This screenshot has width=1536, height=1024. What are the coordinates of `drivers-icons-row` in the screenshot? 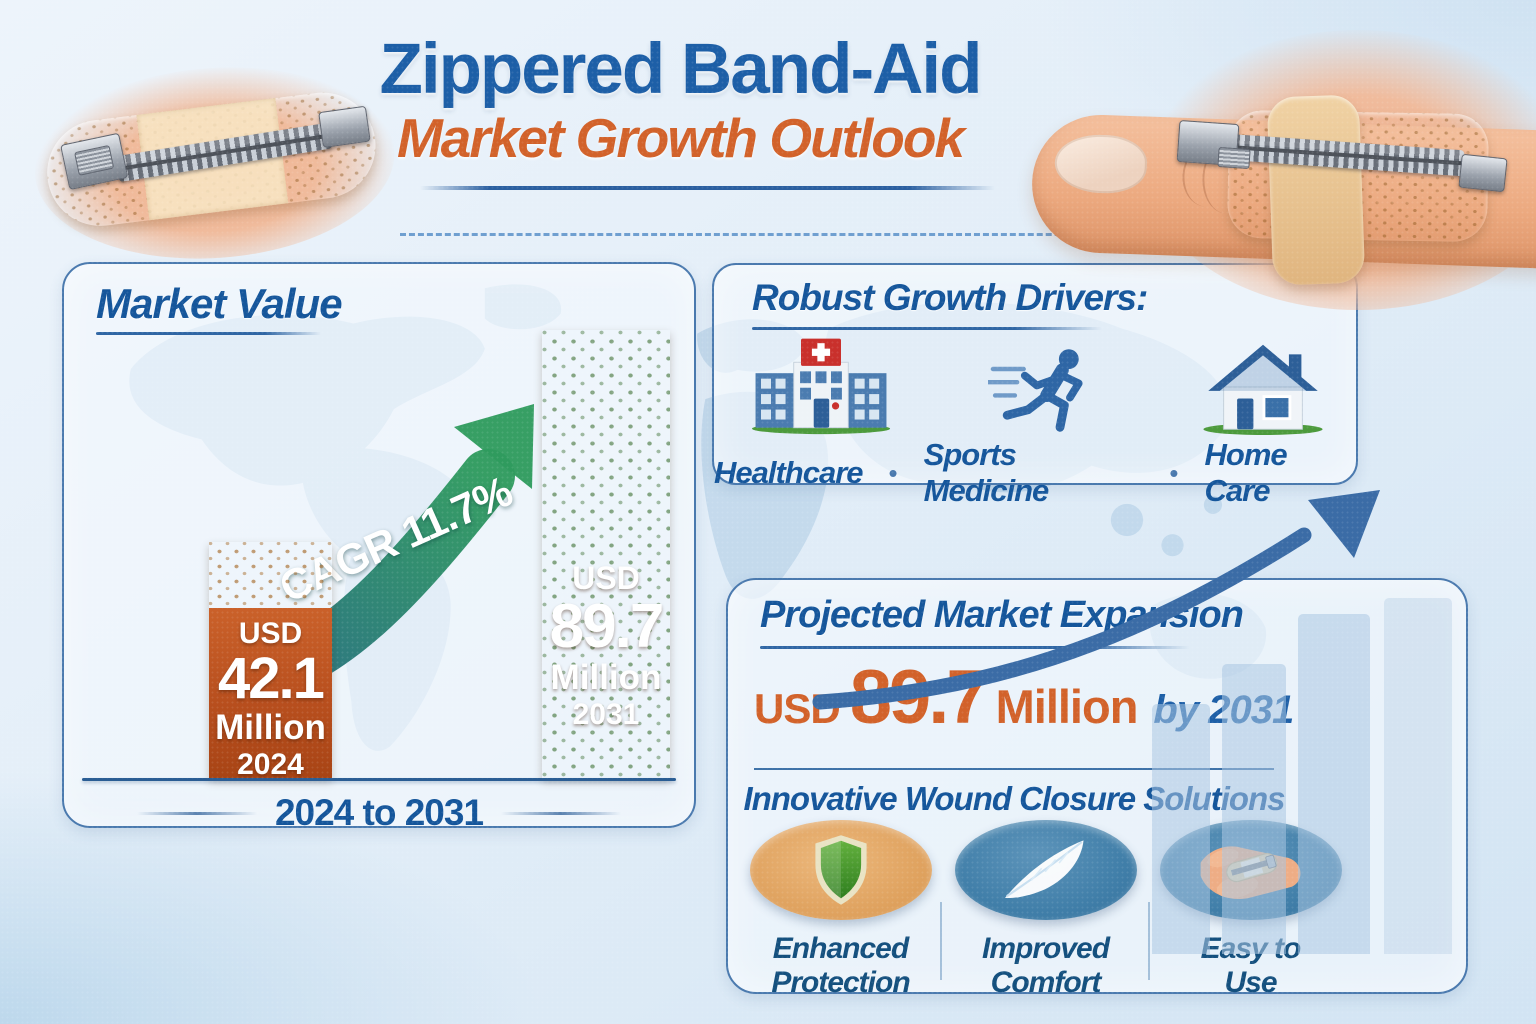 It's located at (1035, 385).